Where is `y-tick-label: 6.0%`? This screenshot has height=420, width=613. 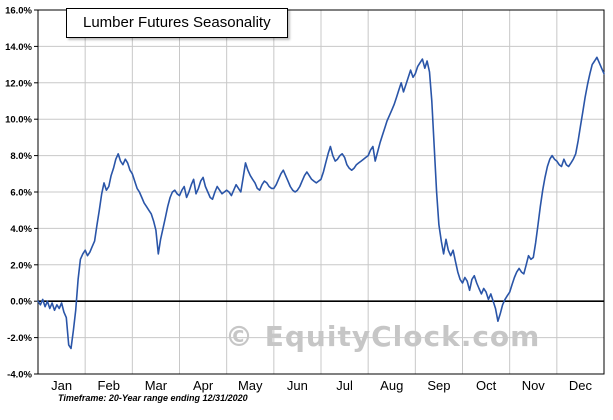 y-tick-label: 6.0% is located at coordinates (21, 193).